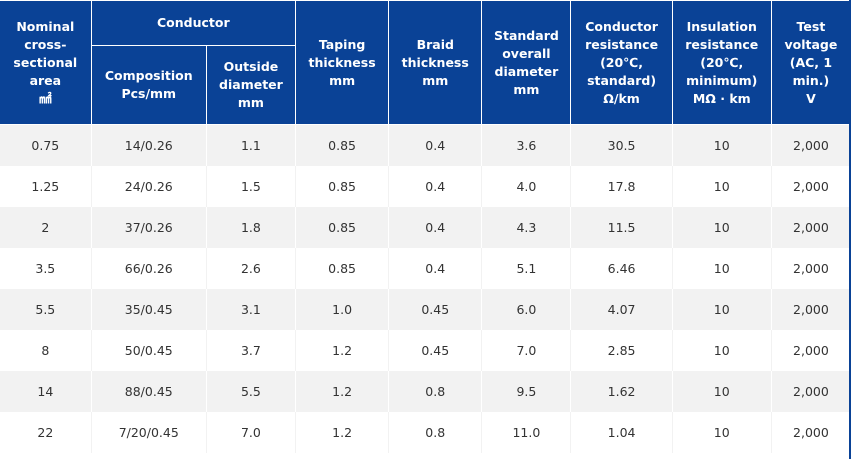  What do you see at coordinates (810, 62) in the screenshot?
I see `header-test-voltage: Test voltage (AC, 1 min.) V` at bounding box center [810, 62].